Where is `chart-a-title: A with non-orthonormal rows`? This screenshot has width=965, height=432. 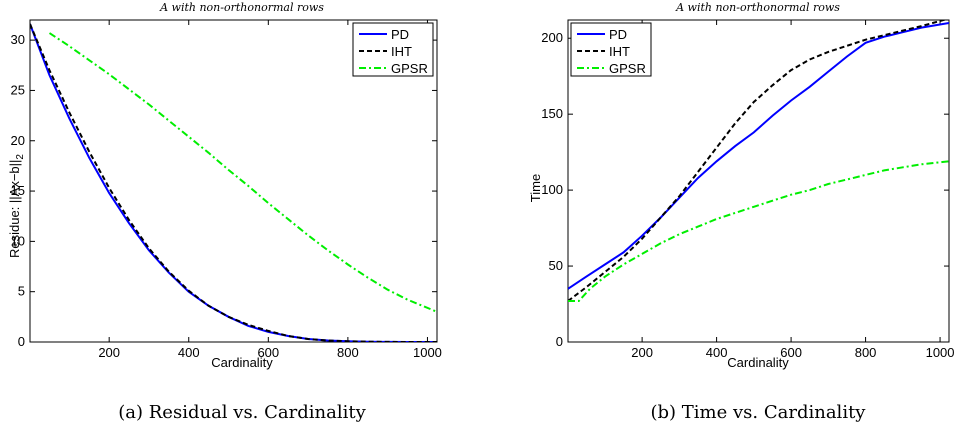
chart-a-title: A with non-orthonormal rows is located at coordinates (241, 7).